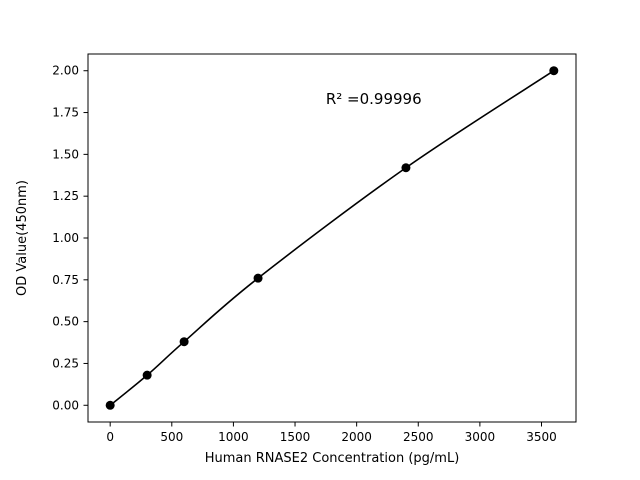 The image size is (640, 480). I want to click on y-tick-label: 0.25, so click(65, 363).